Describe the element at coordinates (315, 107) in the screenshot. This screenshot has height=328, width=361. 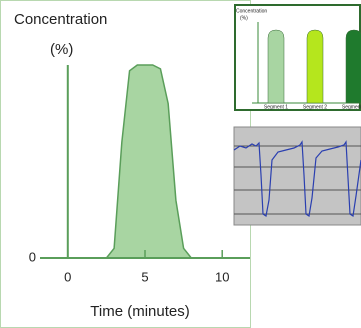
I see `inset-category-label: Segment 2` at that location.